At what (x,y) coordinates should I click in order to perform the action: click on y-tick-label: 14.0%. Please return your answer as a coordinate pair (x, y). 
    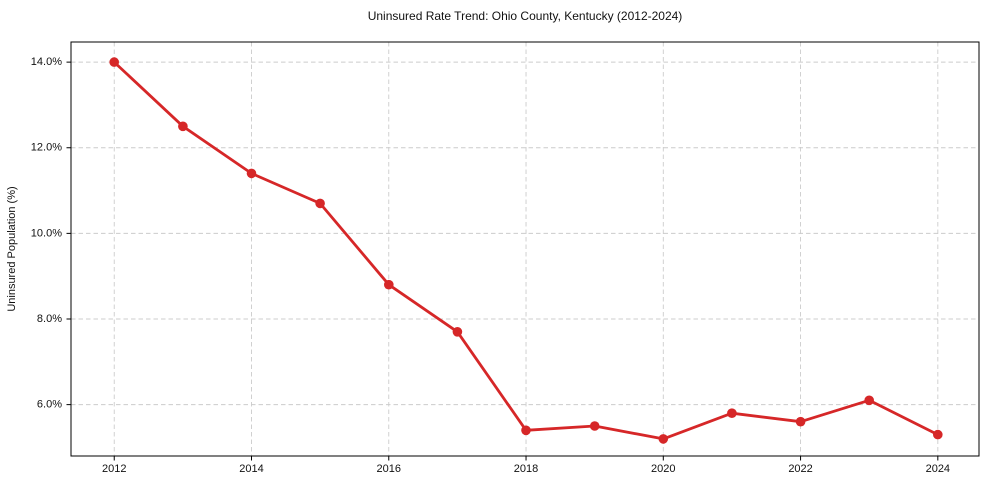
    Looking at the image, I should click on (46, 62).